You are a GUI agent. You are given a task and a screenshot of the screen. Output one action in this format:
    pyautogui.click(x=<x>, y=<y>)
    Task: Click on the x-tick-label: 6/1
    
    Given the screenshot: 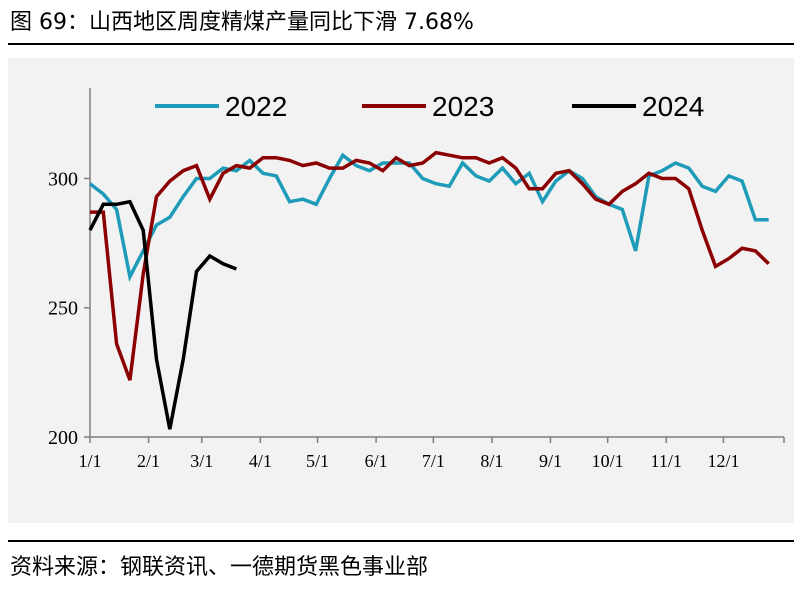 What is the action you would take?
    pyautogui.click(x=376, y=461)
    